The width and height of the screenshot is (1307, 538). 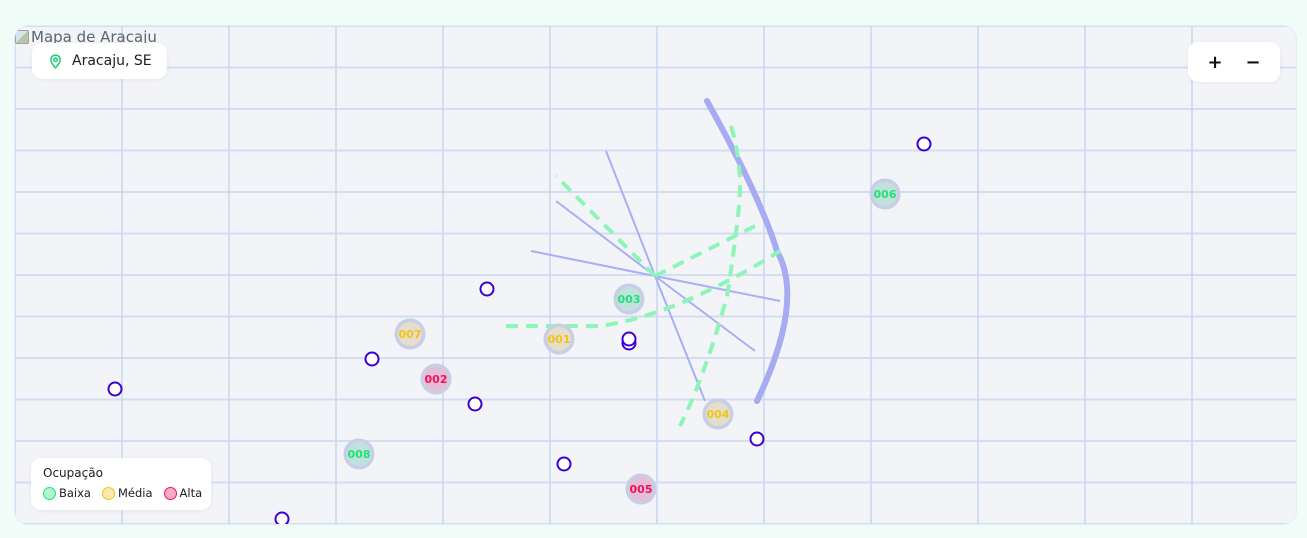 I want to click on legend-dot-medium, so click(x=108, y=493).